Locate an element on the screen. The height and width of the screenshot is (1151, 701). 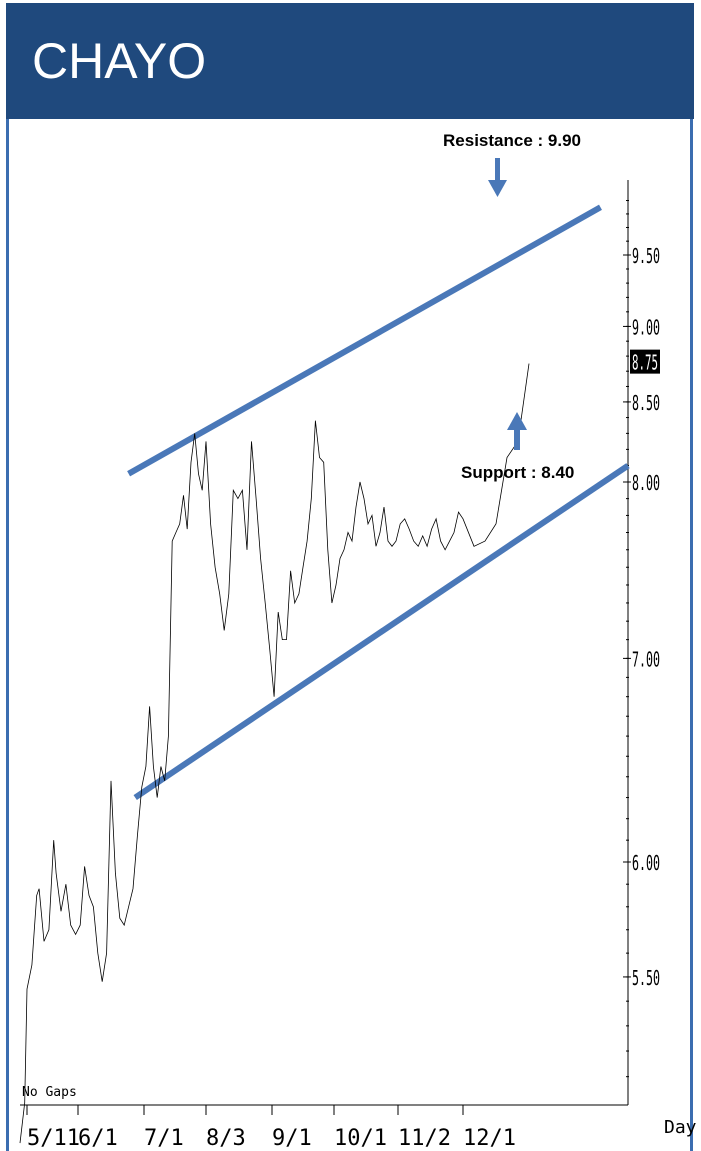
frame-border-right is located at coordinates (691, 635).